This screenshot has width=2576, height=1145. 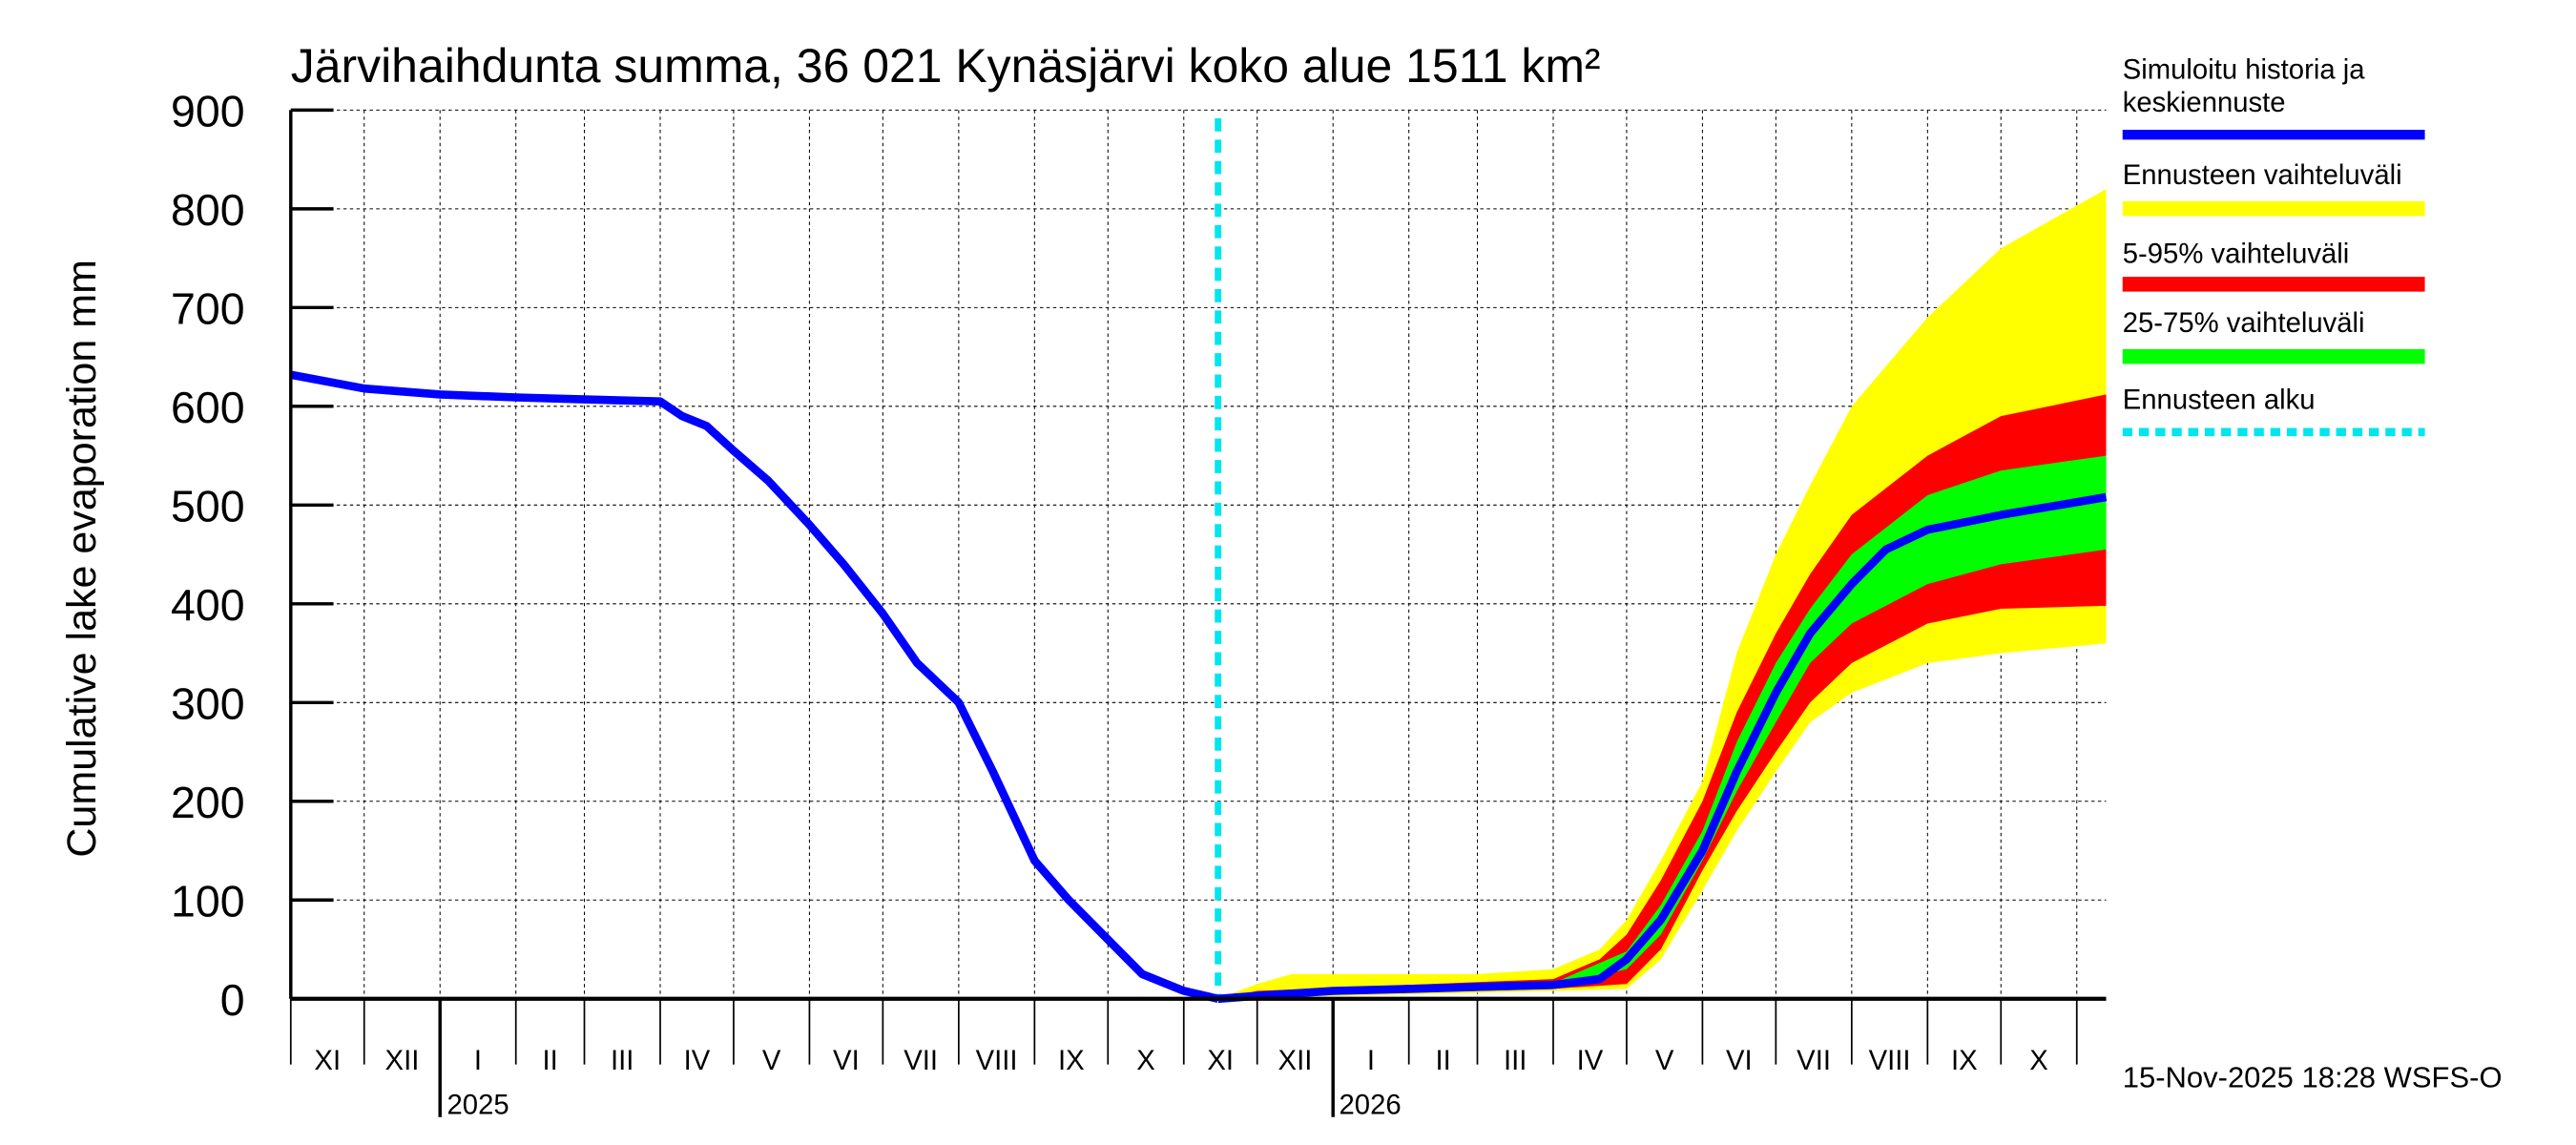 What do you see at coordinates (1371, 1105) in the screenshot?
I see `year-label: 2026` at bounding box center [1371, 1105].